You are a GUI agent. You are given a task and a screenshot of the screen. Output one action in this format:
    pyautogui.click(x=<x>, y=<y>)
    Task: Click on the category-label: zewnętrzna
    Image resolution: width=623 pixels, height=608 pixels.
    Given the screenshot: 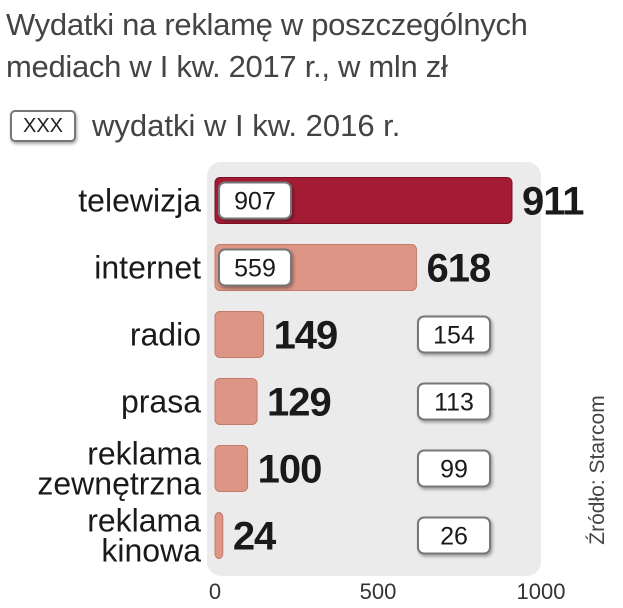 What is the action you would take?
    pyautogui.click(x=119, y=484)
    